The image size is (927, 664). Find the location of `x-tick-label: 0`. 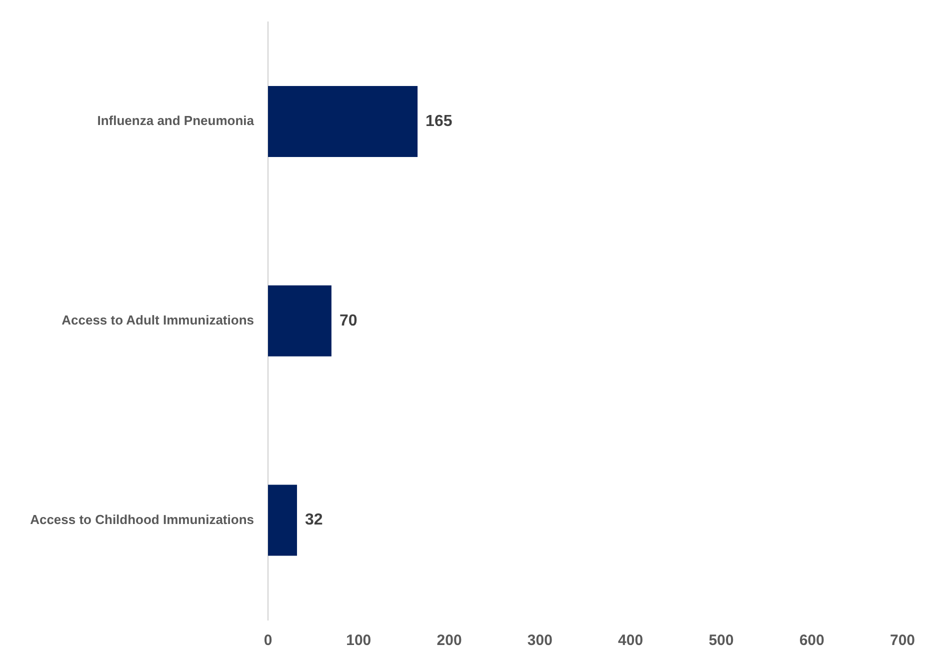

x-tick-label: 0 is located at coordinates (268, 641).